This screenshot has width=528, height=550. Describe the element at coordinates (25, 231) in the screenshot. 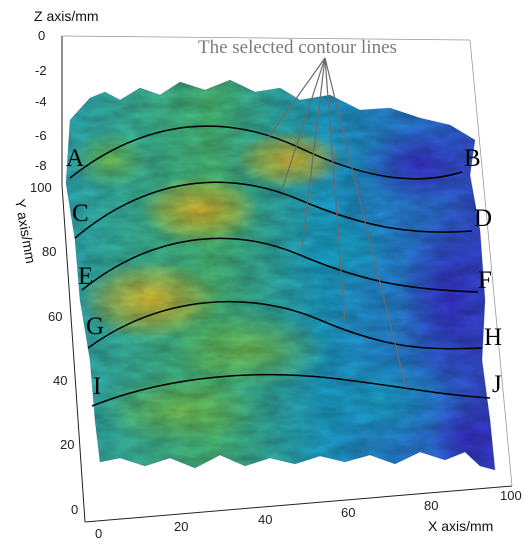

I see `y-axis-label: Y axis/mm` at that location.